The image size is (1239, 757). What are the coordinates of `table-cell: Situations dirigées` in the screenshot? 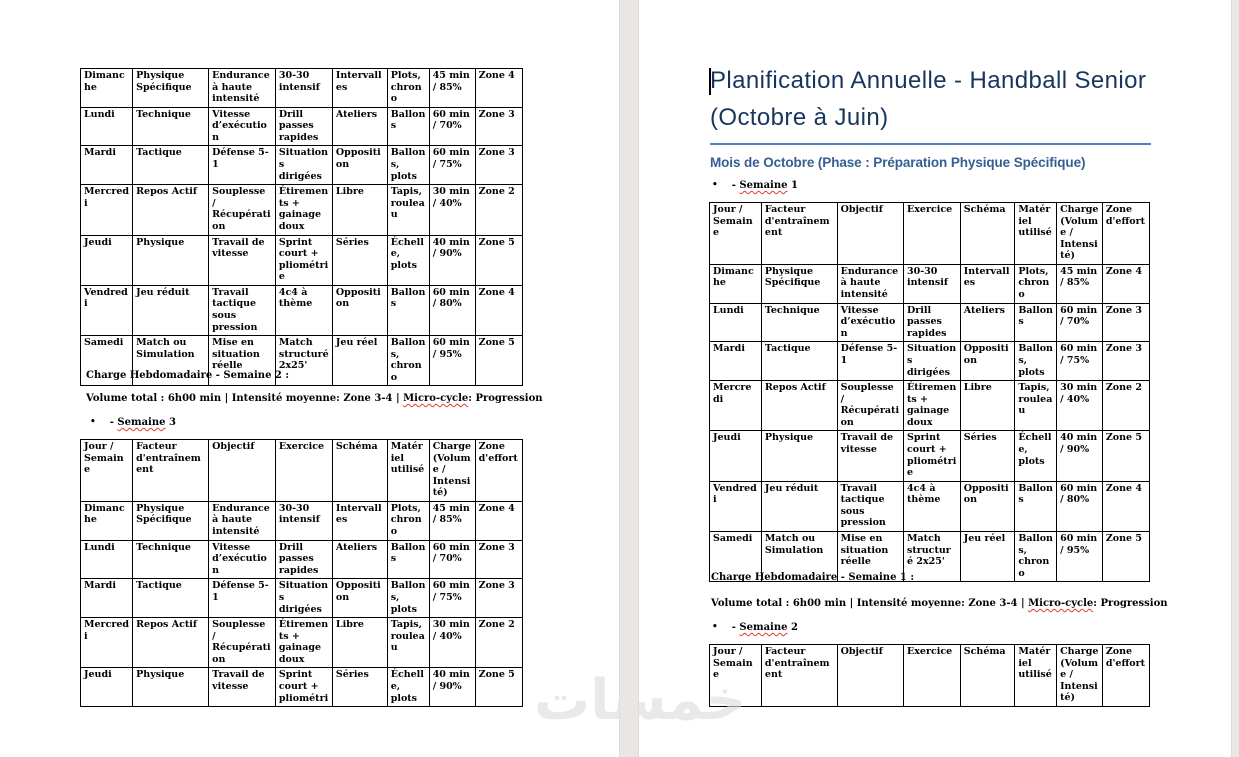 It's located at (303, 165).